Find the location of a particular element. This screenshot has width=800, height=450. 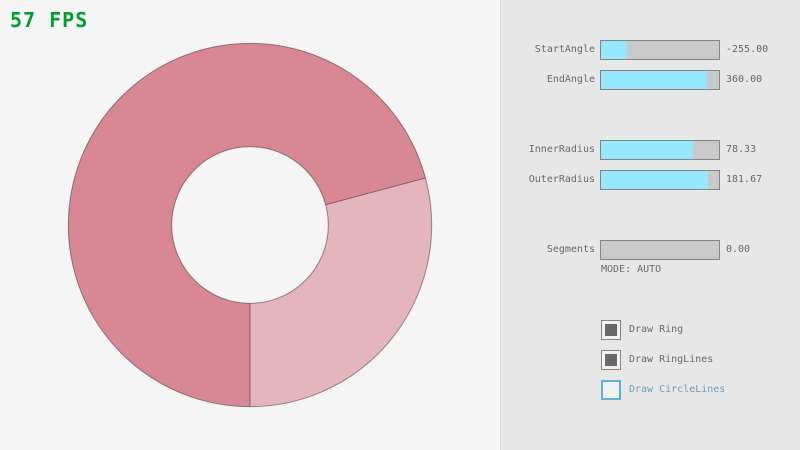

start-angle-slider-fill is located at coordinates (614, 50).